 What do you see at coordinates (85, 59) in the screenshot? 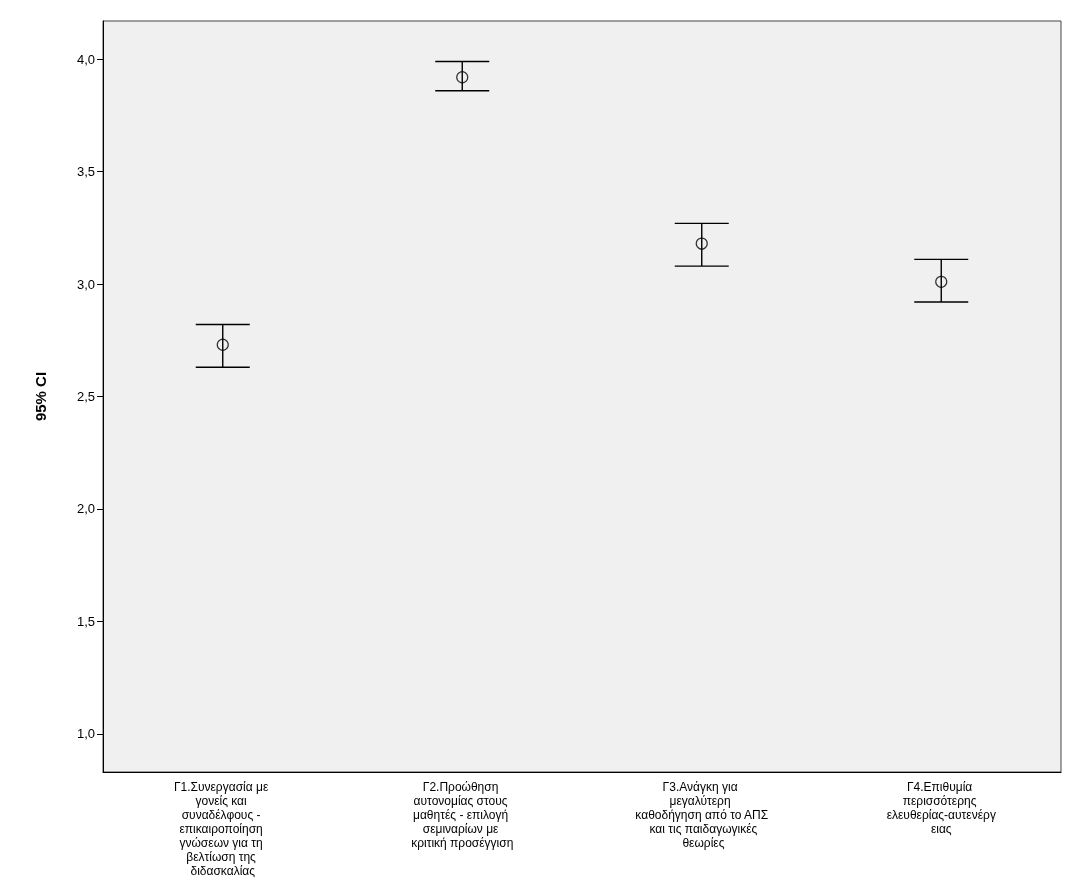
I see `y-tick-label: 4,0` at bounding box center [85, 59].